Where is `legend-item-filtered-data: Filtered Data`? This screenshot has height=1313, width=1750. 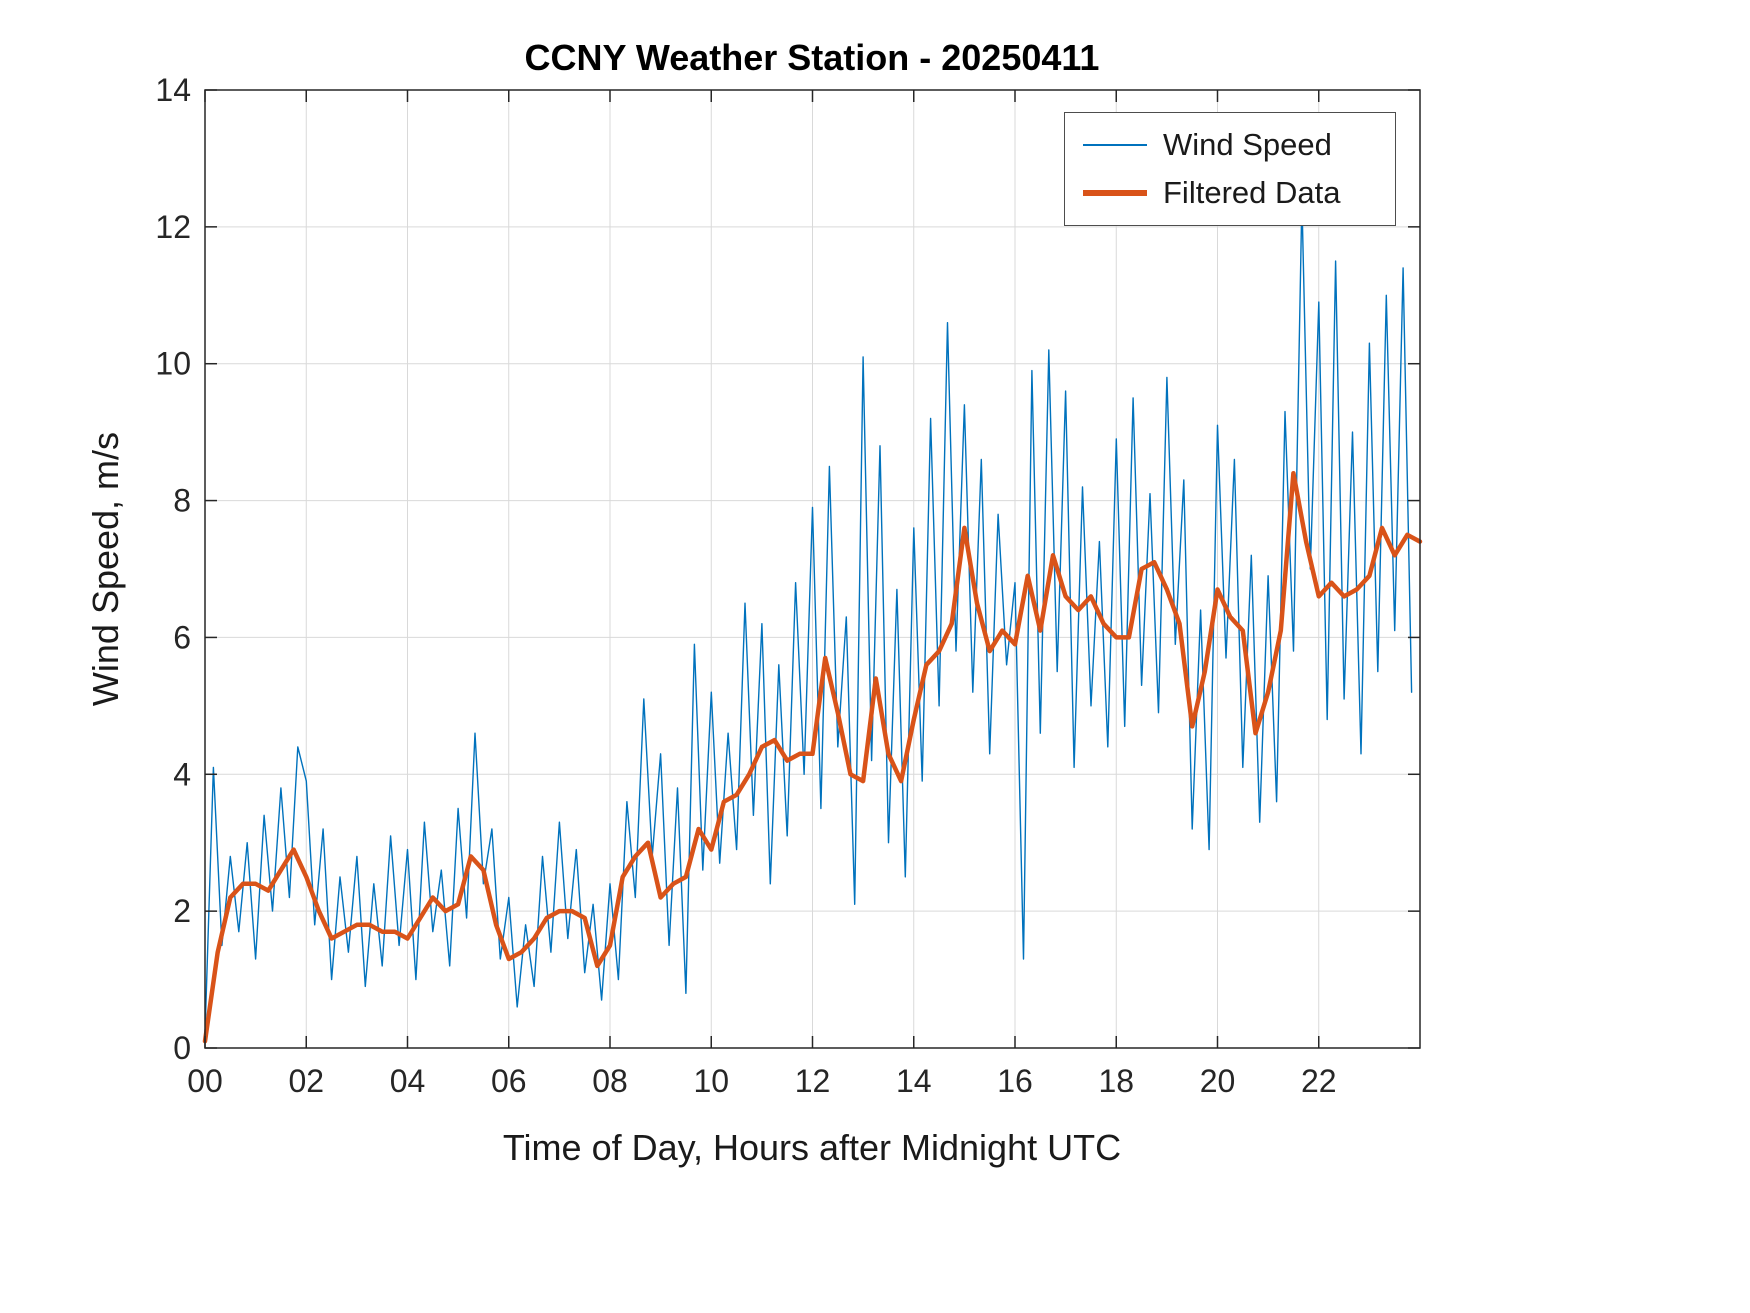
legend-item-filtered-data: Filtered Data is located at coordinates (1230, 193).